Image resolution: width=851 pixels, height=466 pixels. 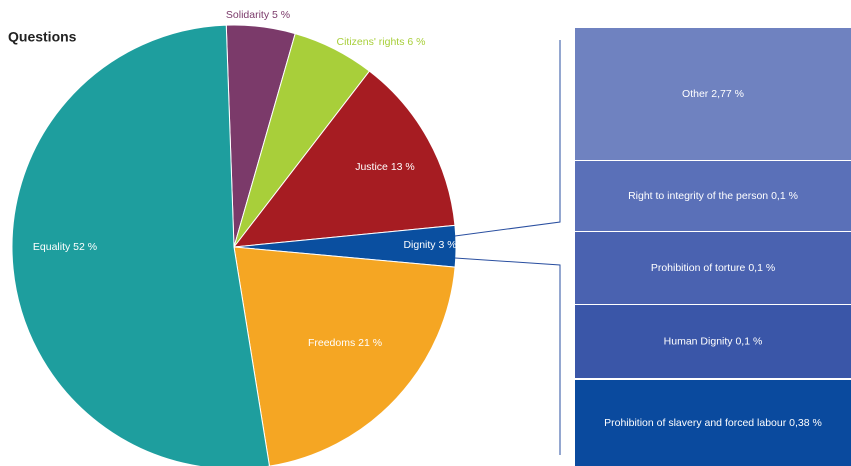 I want to click on breakdown-label-name: Right to integrity of the person, so click(x=698, y=196).